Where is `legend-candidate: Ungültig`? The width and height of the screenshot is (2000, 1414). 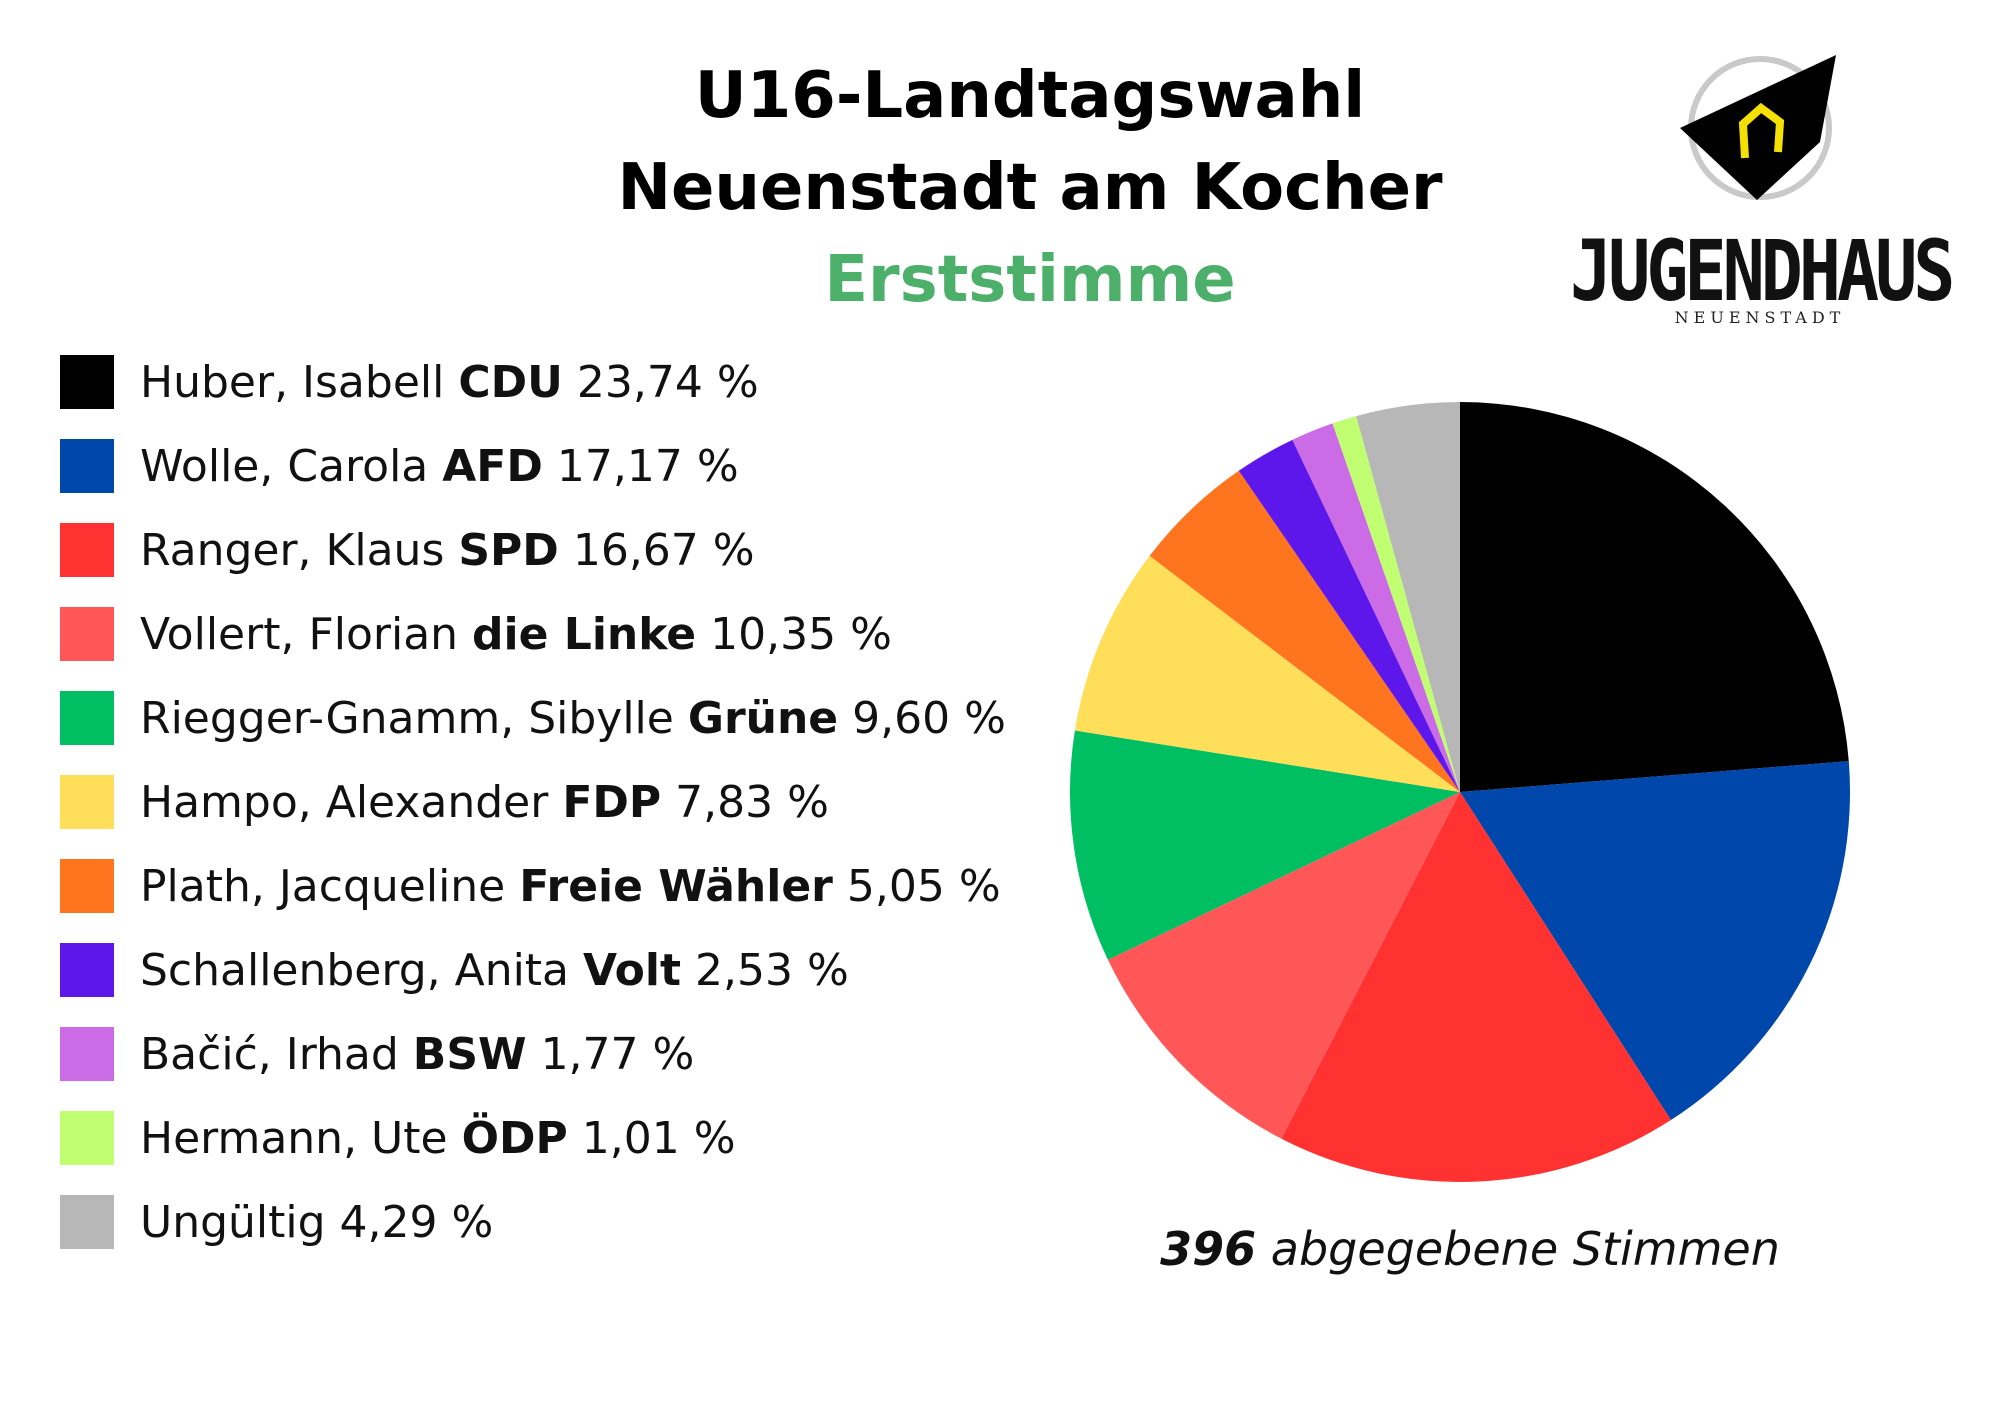 legend-candidate: Ungültig is located at coordinates (240, 1222).